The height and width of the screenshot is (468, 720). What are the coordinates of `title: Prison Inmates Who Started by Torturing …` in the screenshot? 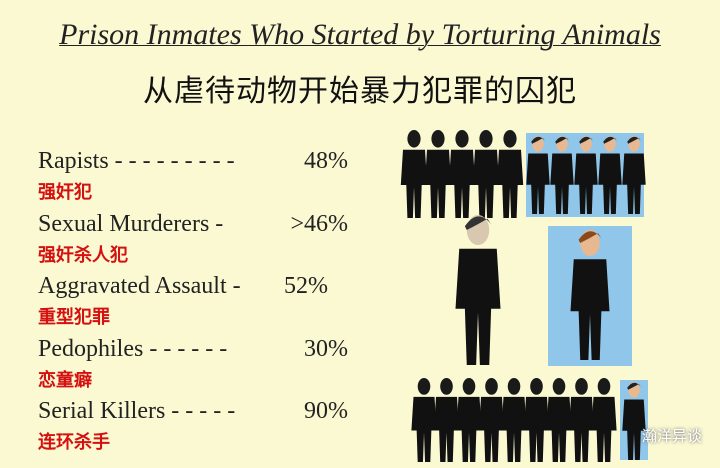 It's located at (360, 34).